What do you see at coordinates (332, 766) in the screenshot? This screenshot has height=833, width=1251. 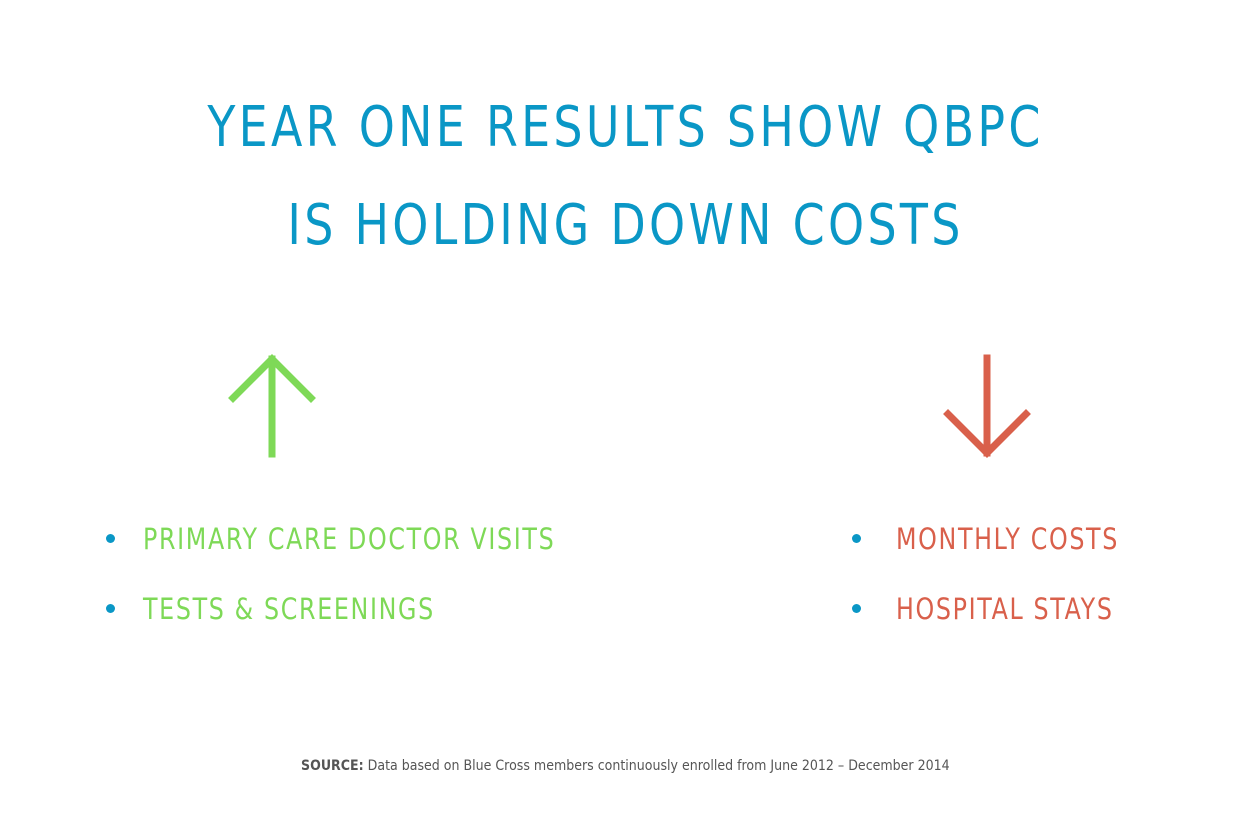 I see `source-label: SOURCE:` at bounding box center [332, 766].